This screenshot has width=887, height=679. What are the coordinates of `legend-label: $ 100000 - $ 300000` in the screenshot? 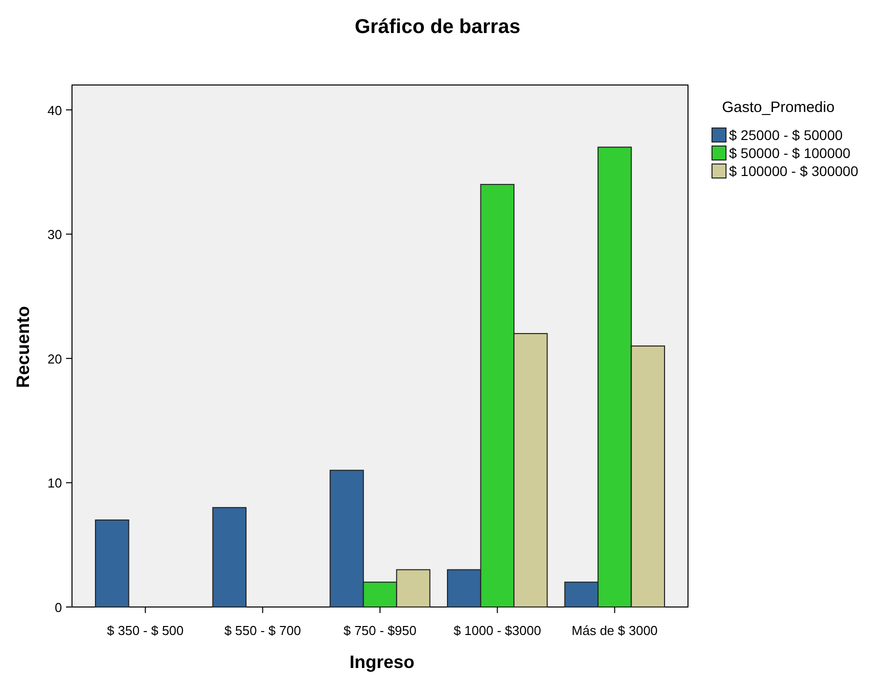 It's located at (793, 171).